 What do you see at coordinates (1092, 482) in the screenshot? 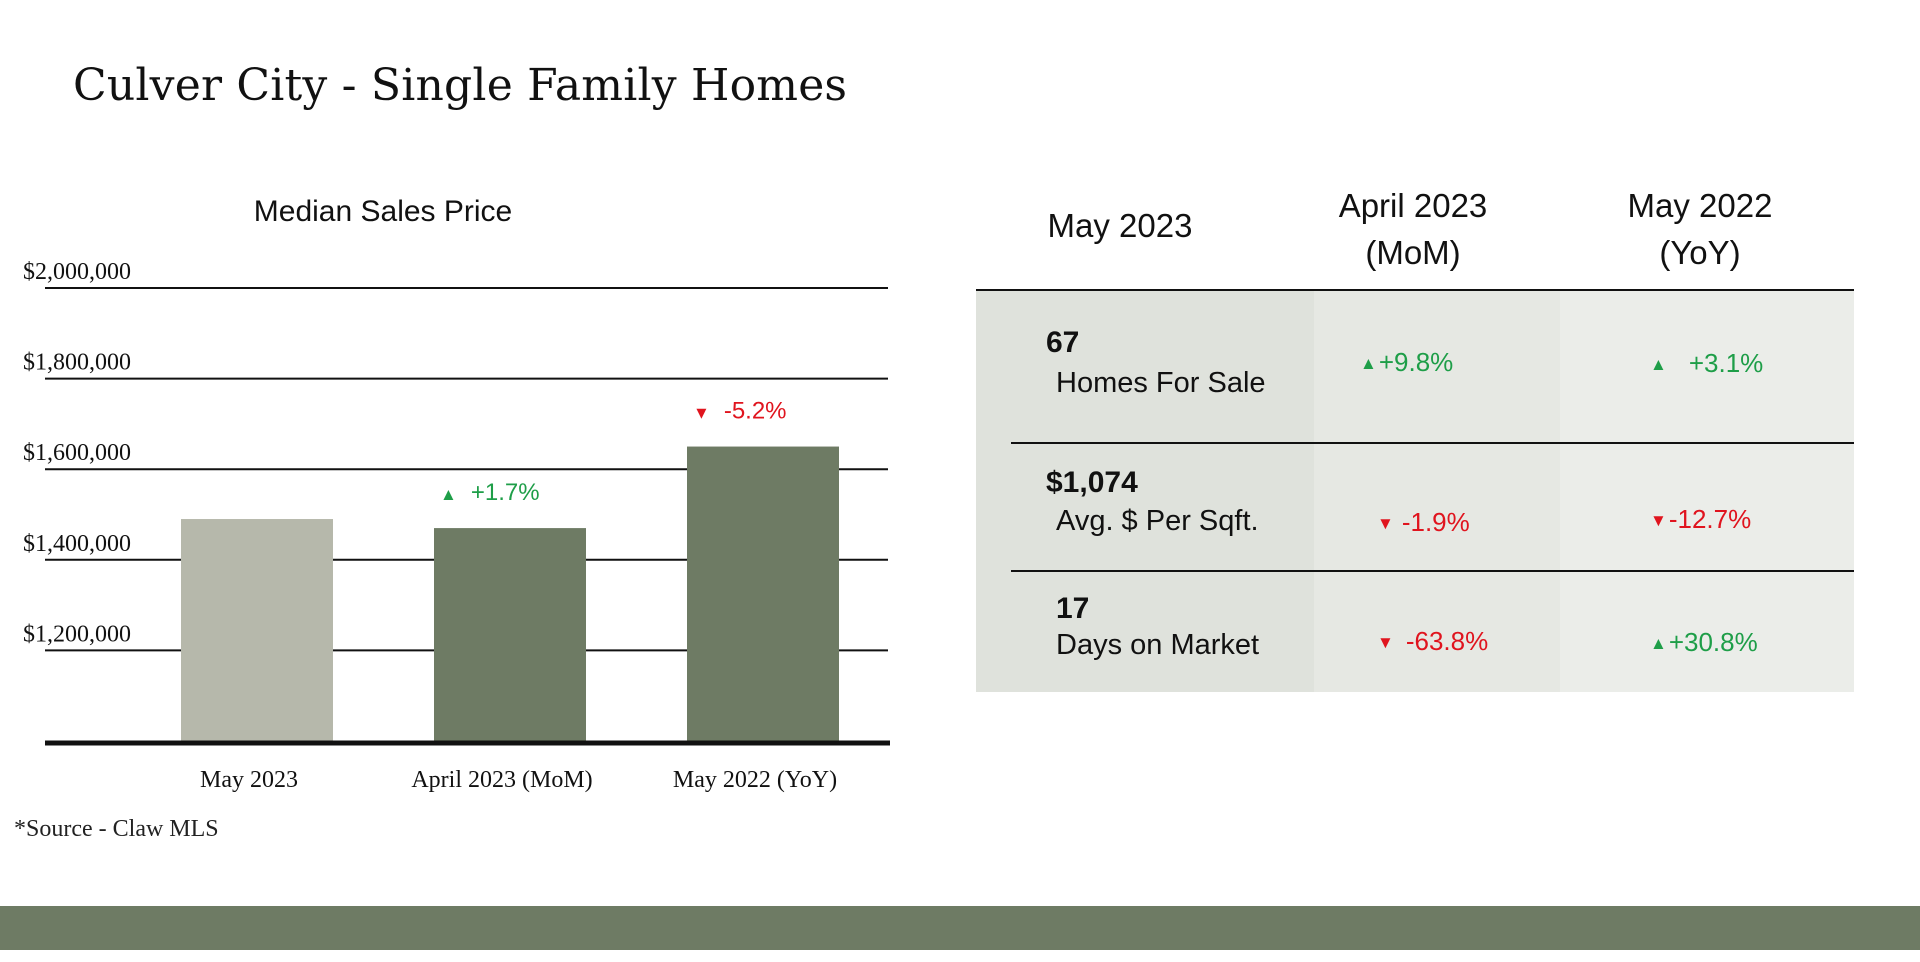
I see `metric-value-price-per-sqft: $1,074` at bounding box center [1092, 482].